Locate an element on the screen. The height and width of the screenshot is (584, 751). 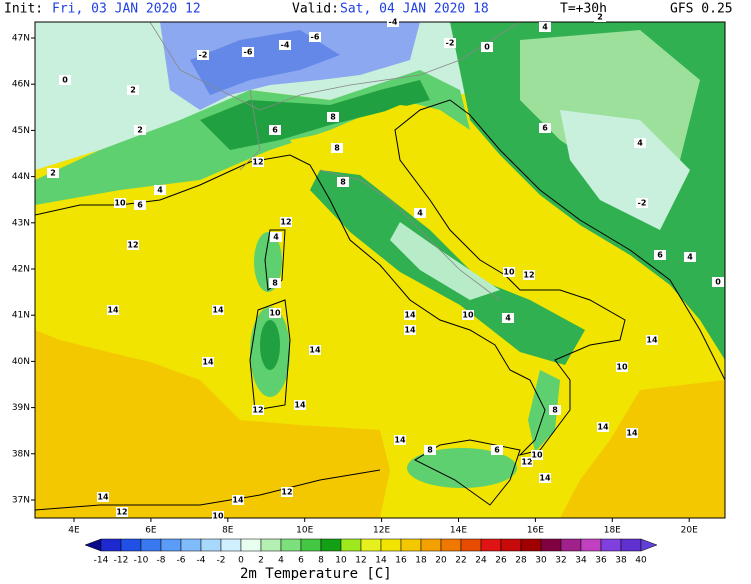
lon-label: 8E is located at coordinates (228, 531).